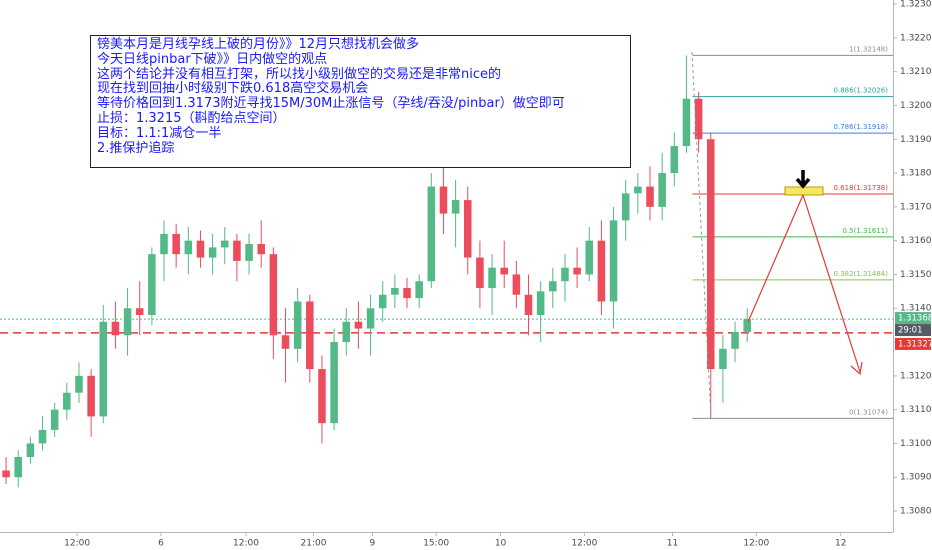  I want to click on y-tick-label: 1.32000, so click(916, 106).